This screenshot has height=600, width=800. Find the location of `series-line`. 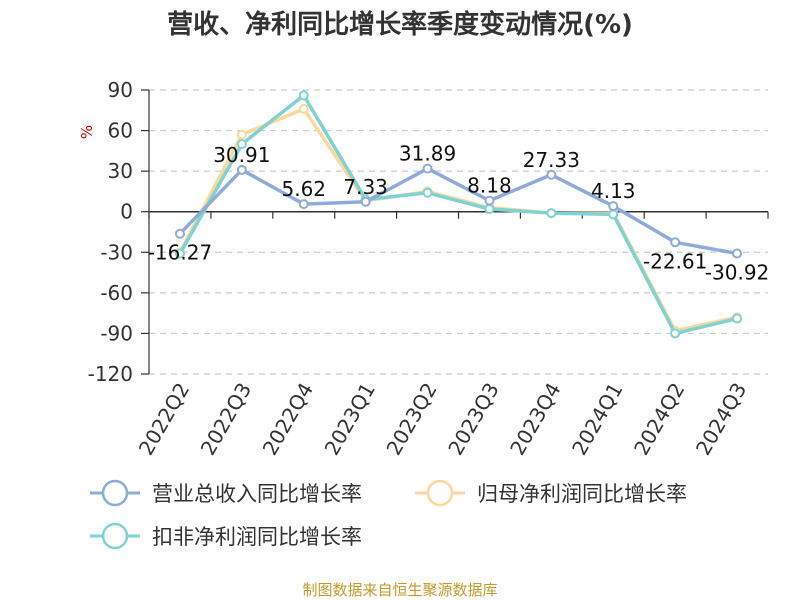

series-line is located at coordinates (458, 211).